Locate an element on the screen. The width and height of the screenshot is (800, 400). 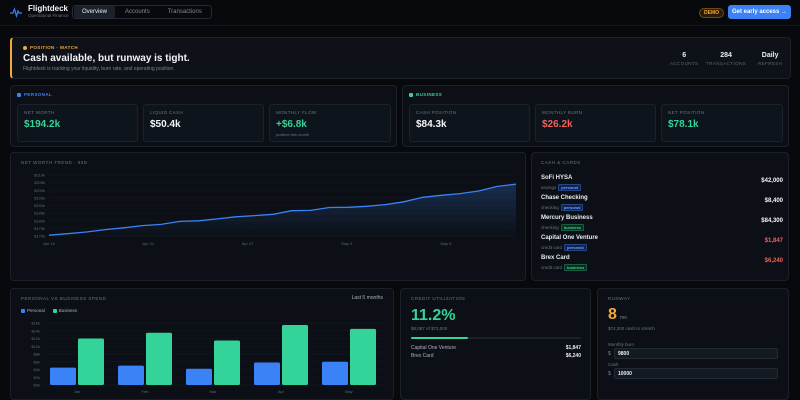
account-row: Chase Checking checking personal $8,400 is located at coordinates (662, 205).